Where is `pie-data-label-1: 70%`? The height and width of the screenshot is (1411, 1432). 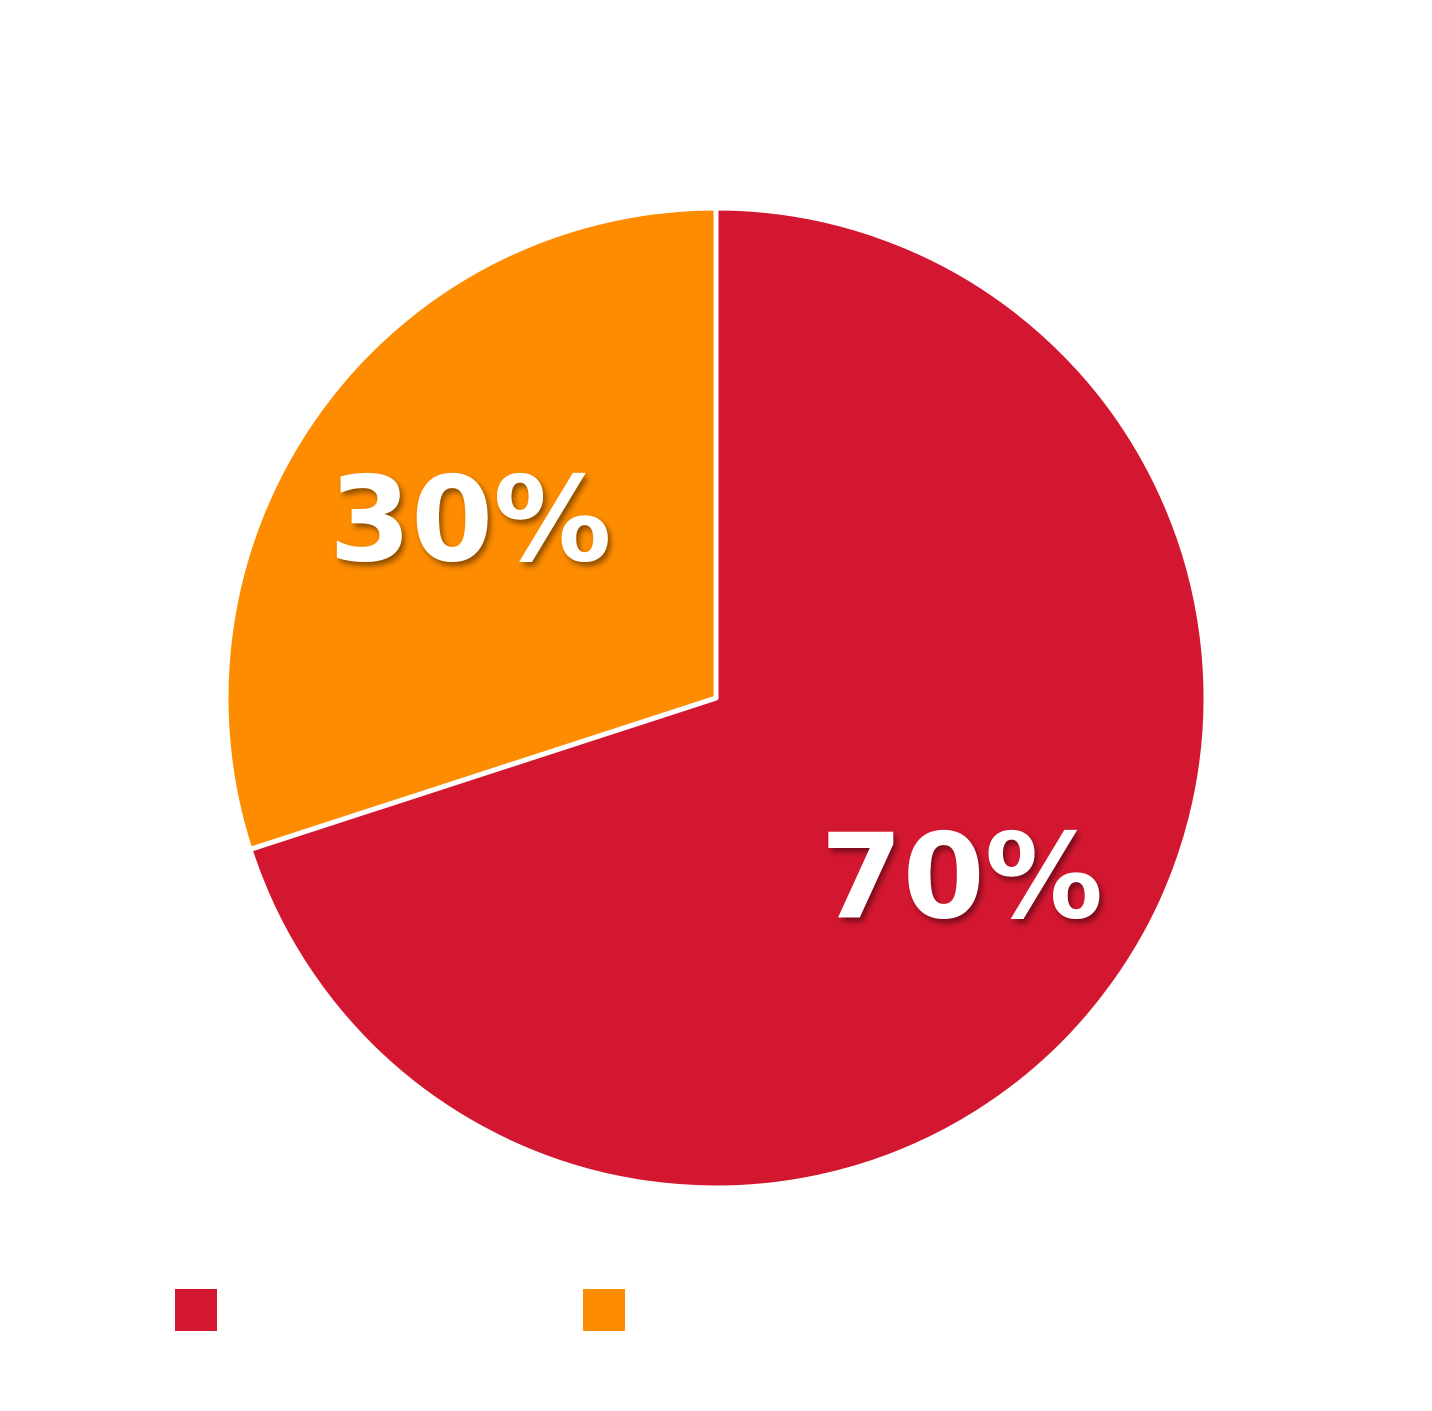 pie-data-label-1: 70% is located at coordinates (962, 877).